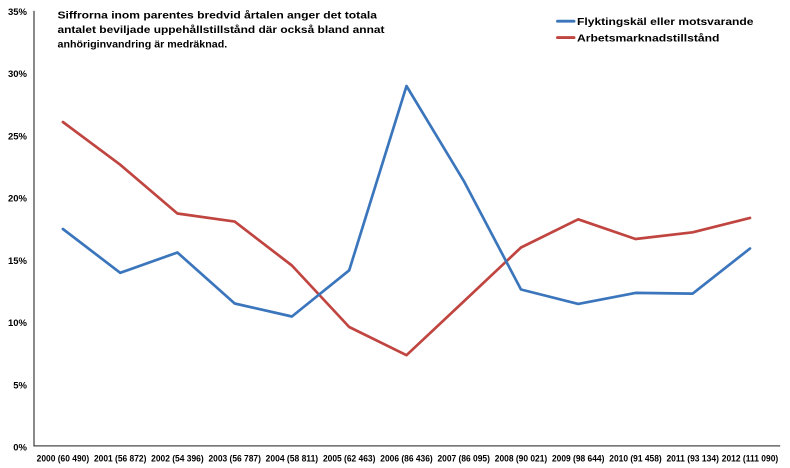 This screenshot has height=468, width=790. I want to click on svg-text: 25%, so click(18, 136).